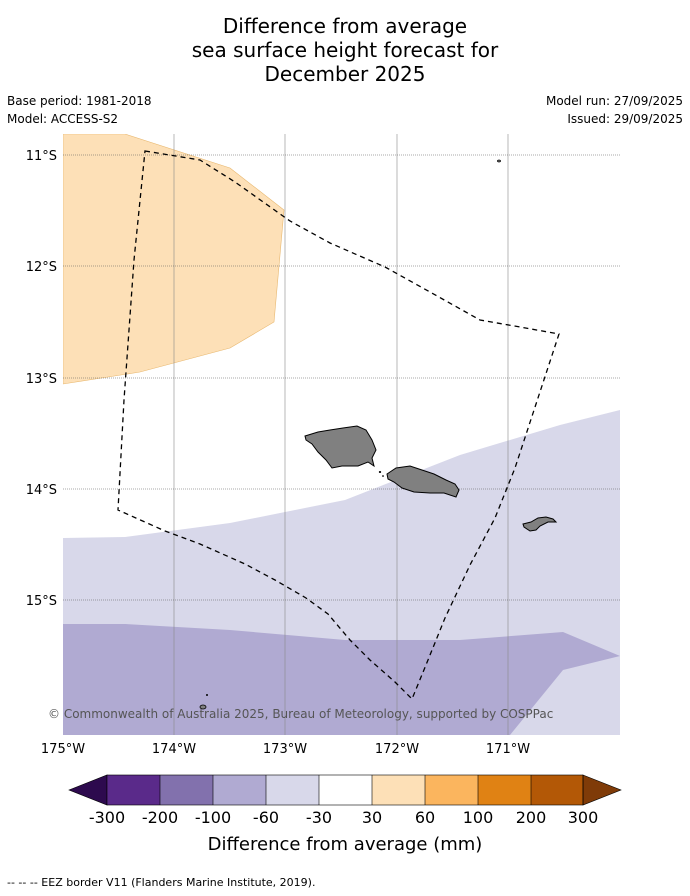 The width and height of the screenshot is (690, 896). What do you see at coordinates (160, 817) in the screenshot?
I see `colorbar-tick-label: -200` at bounding box center [160, 817].